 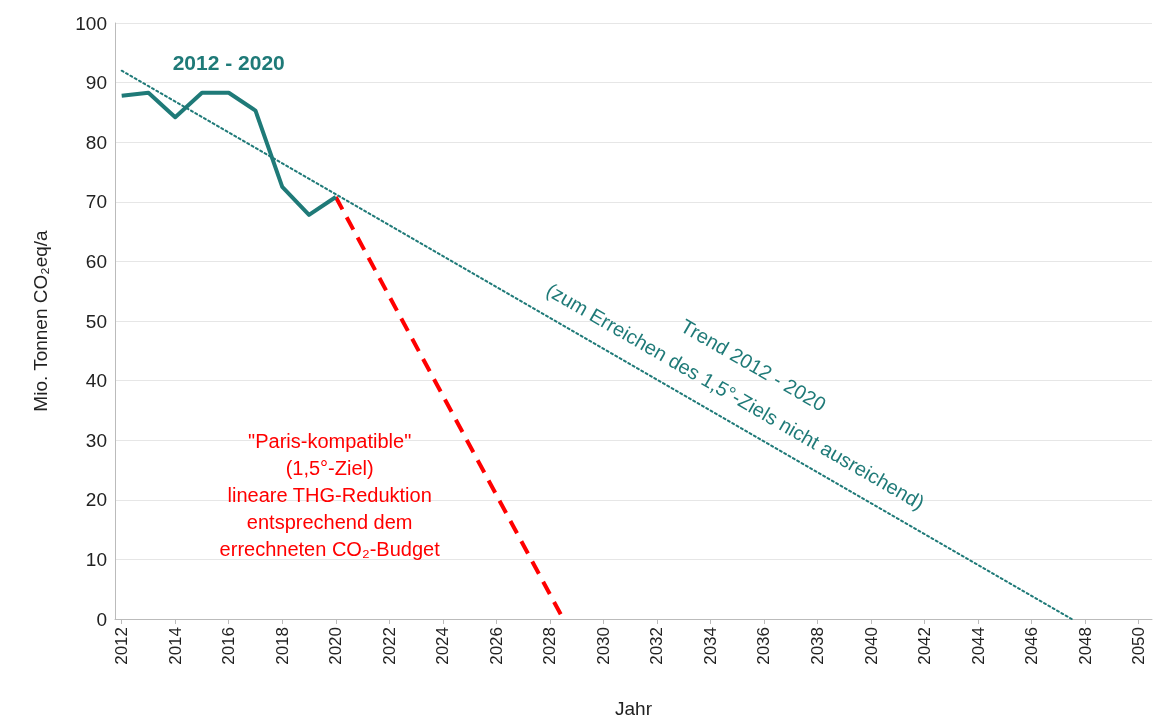 I want to click on y-tick-label: 60, so click(x=96, y=261).